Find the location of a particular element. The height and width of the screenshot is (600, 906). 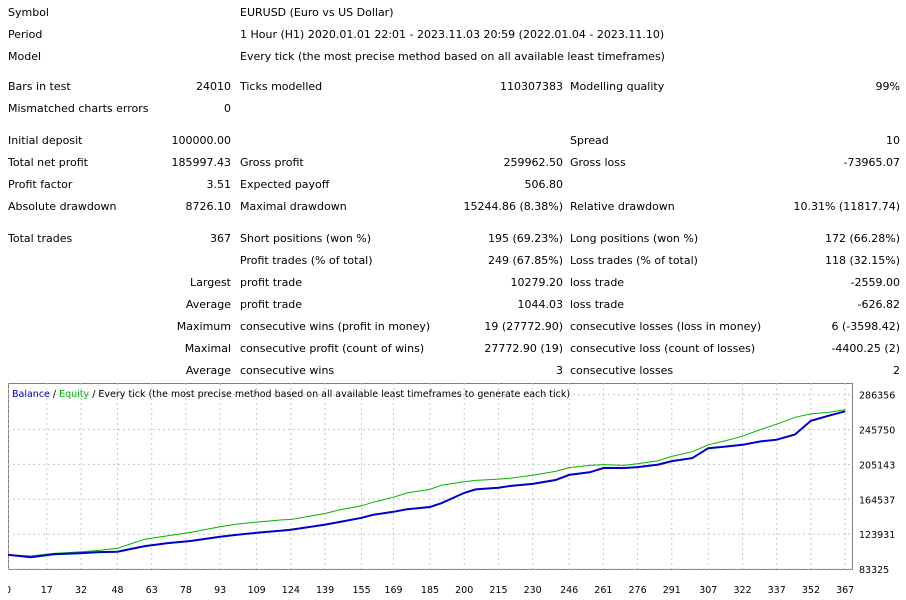

payoff-label: Expected payoff is located at coordinates (285, 184).